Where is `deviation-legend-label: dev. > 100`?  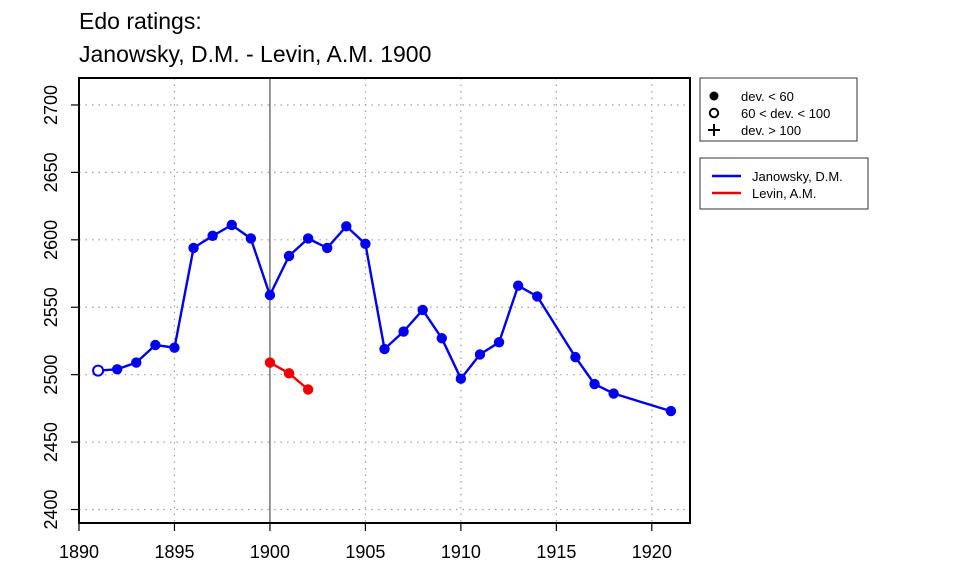
deviation-legend-label: dev. > 100 is located at coordinates (771, 130).